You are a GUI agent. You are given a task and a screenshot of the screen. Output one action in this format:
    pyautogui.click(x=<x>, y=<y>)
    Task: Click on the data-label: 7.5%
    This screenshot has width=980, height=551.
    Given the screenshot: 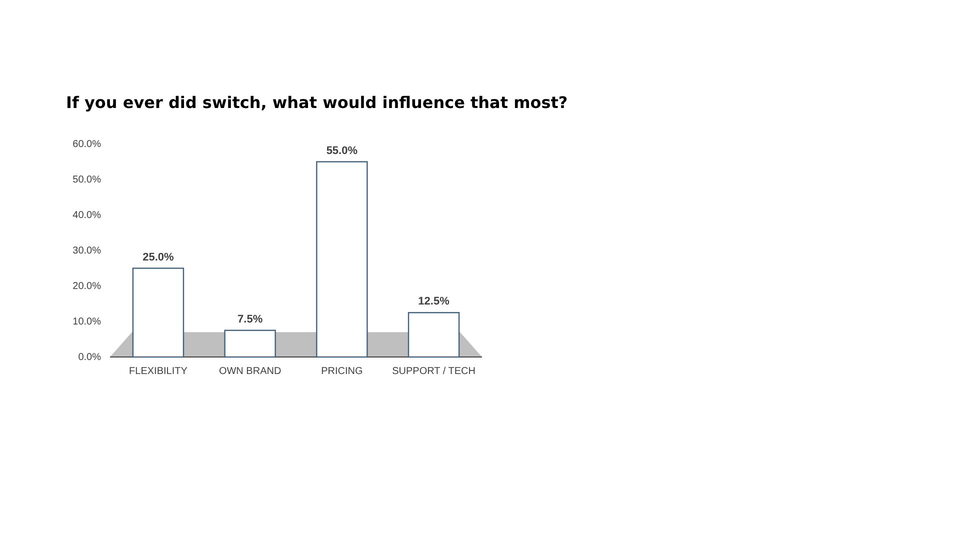 What is the action you would take?
    pyautogui.click(x=250, y=319)
    